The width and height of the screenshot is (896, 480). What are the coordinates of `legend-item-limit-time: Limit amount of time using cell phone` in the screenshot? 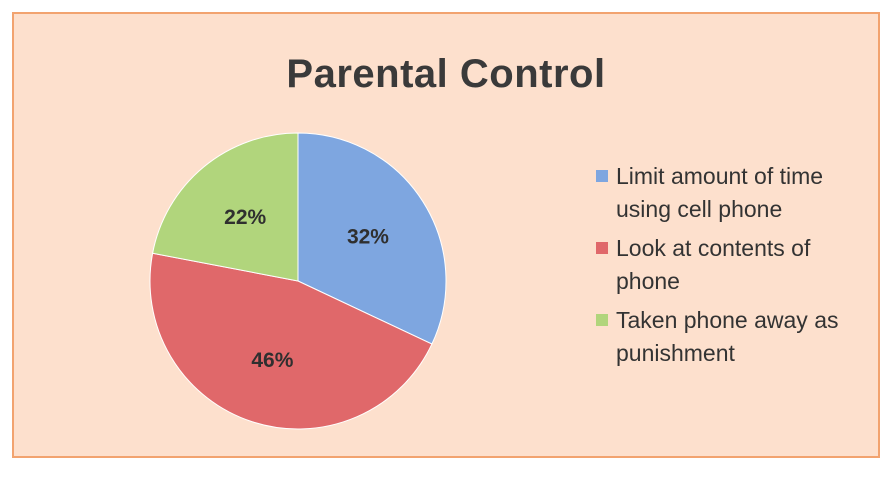 It's located at (736, 193).